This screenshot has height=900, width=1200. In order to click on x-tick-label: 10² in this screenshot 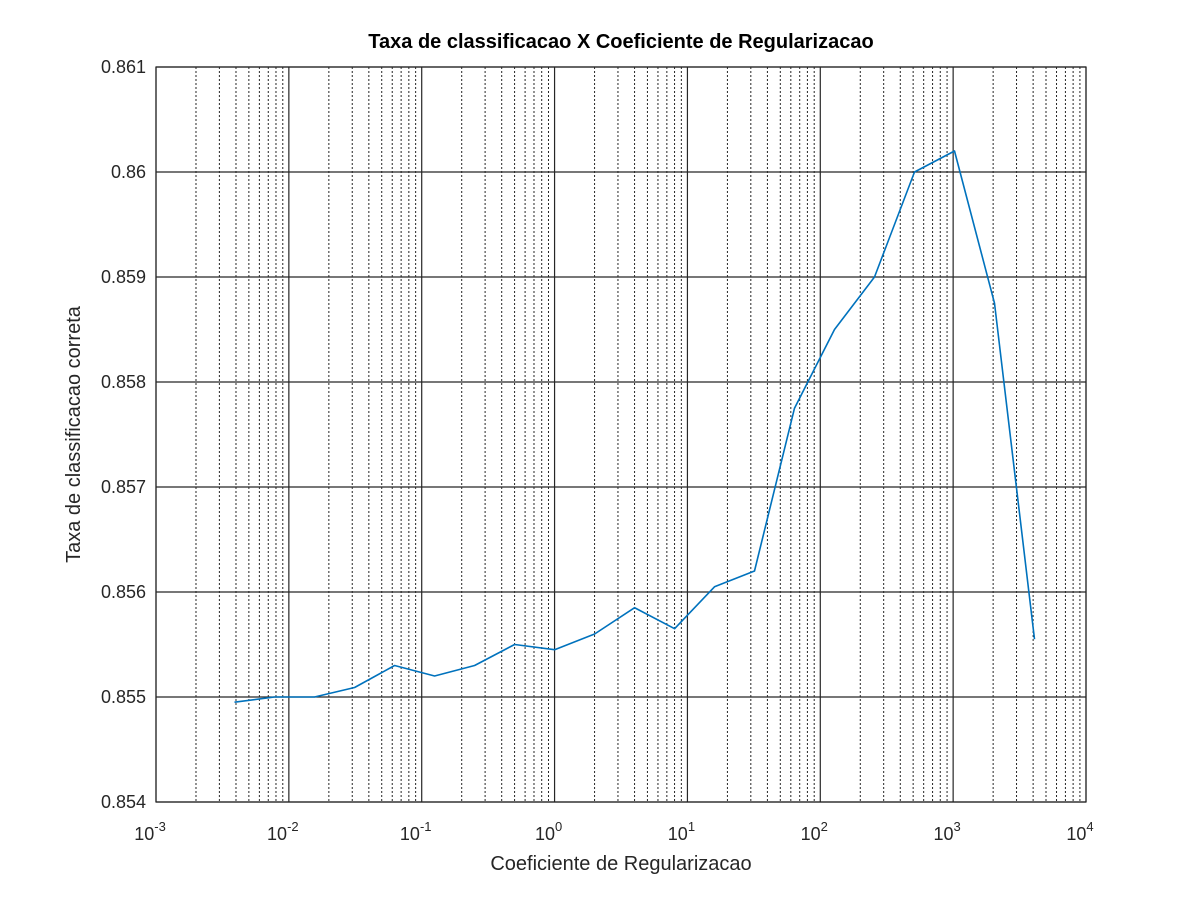, I will do `click(814, 831)`.